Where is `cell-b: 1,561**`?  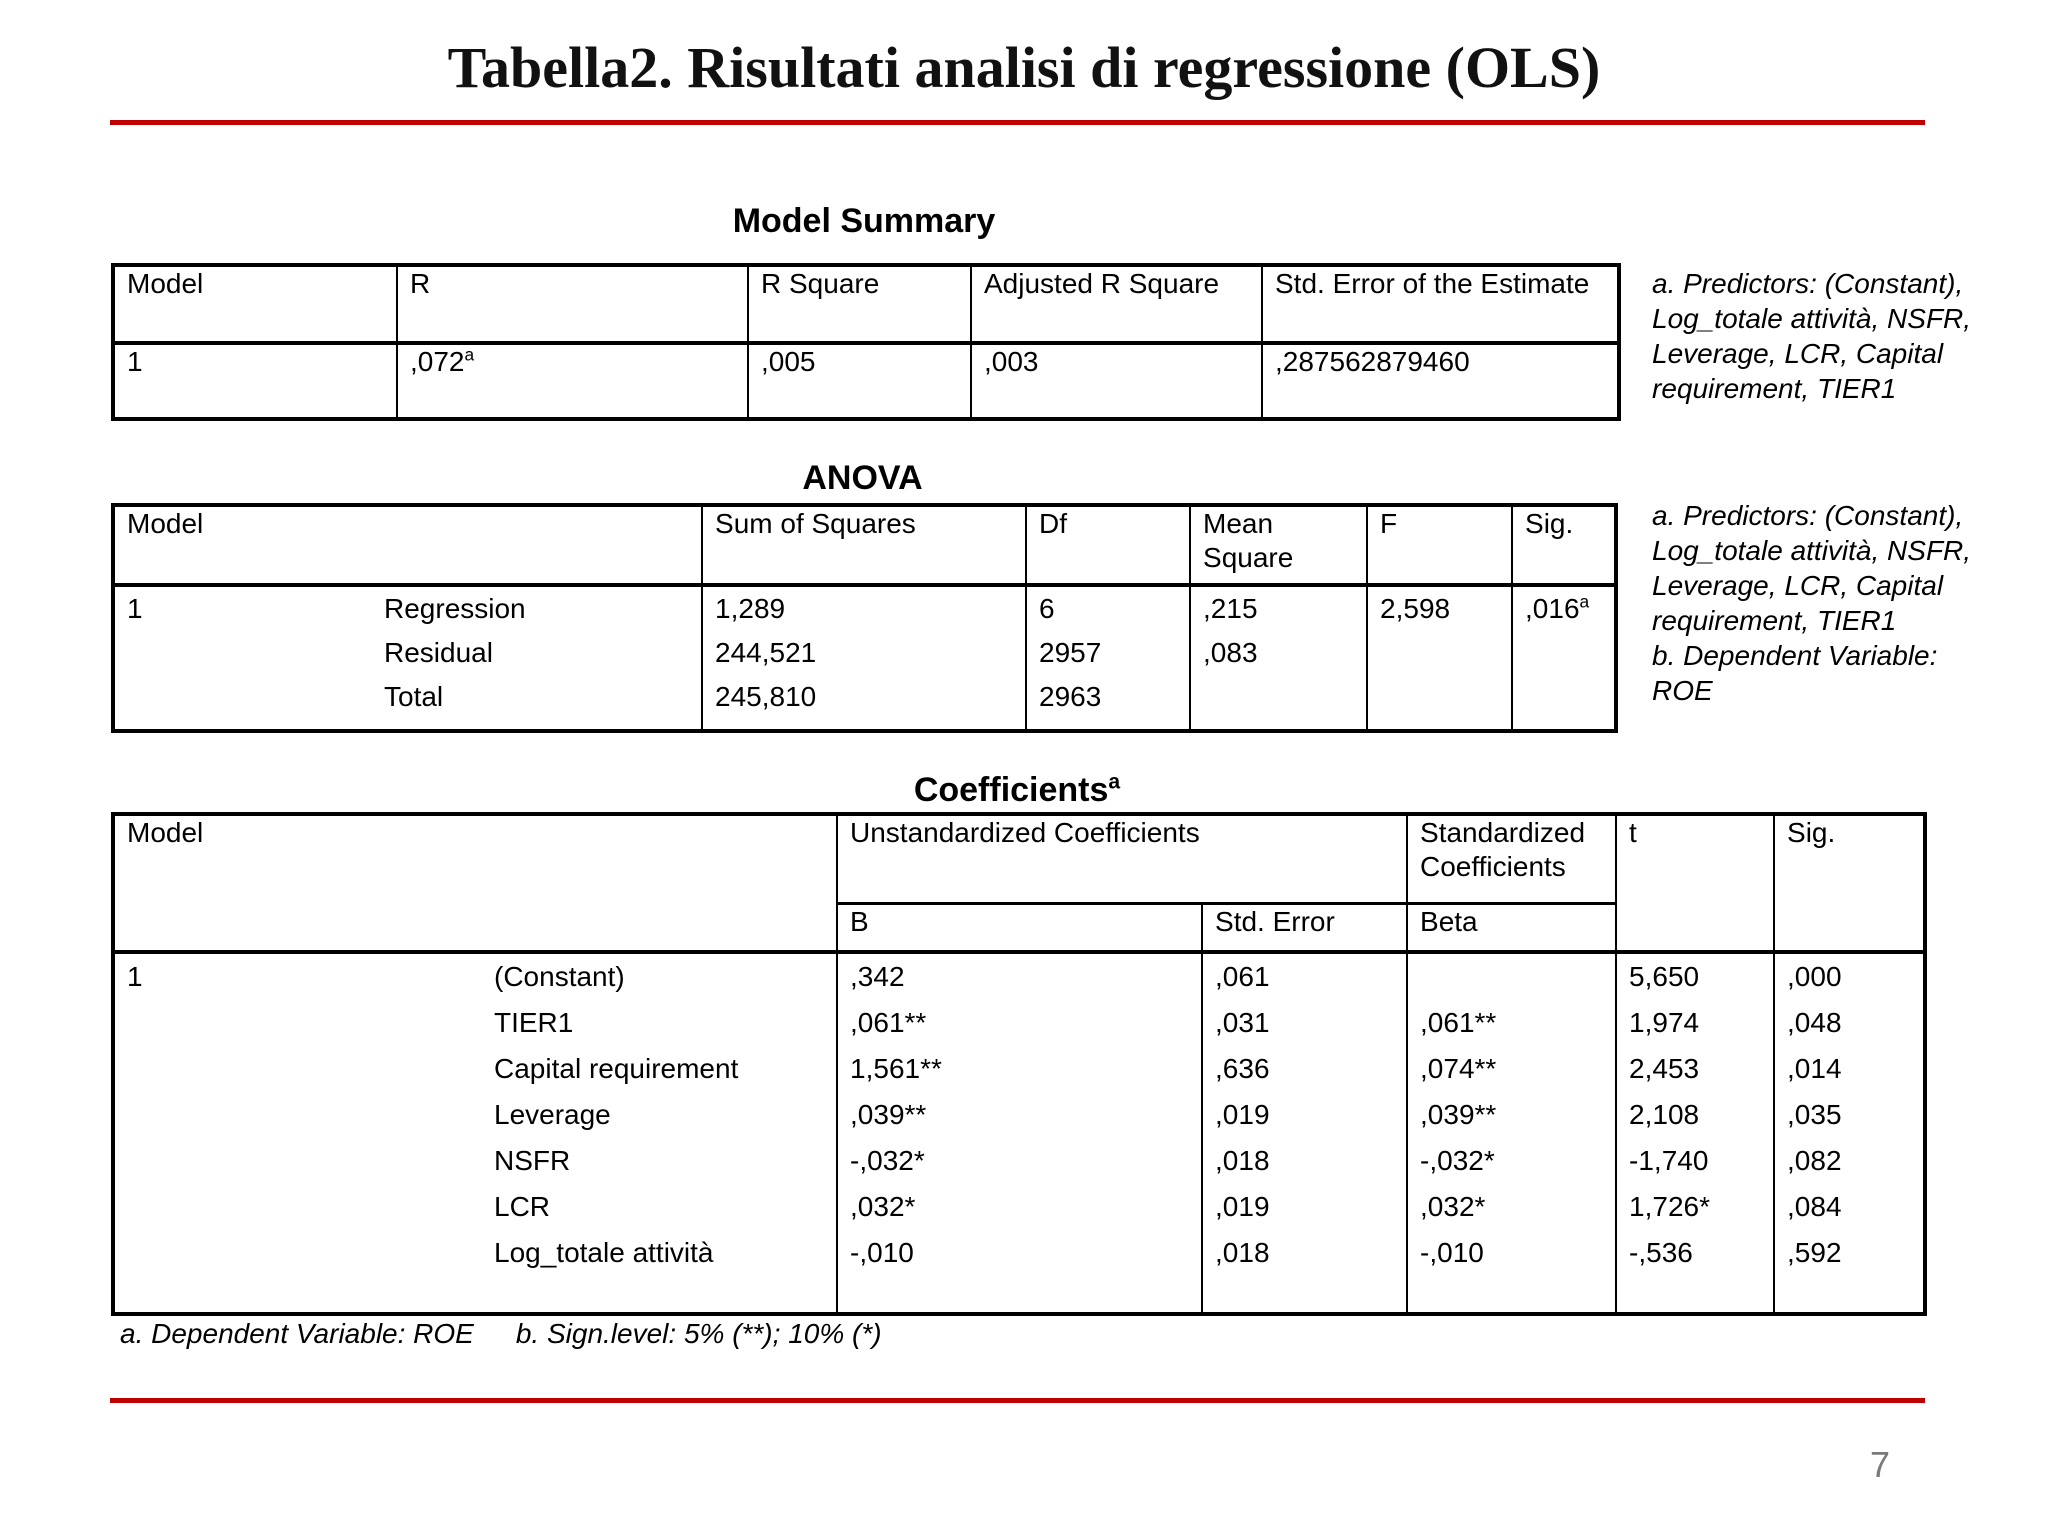
cell-b: 1,561** is located at coordinates (1019, 1069).